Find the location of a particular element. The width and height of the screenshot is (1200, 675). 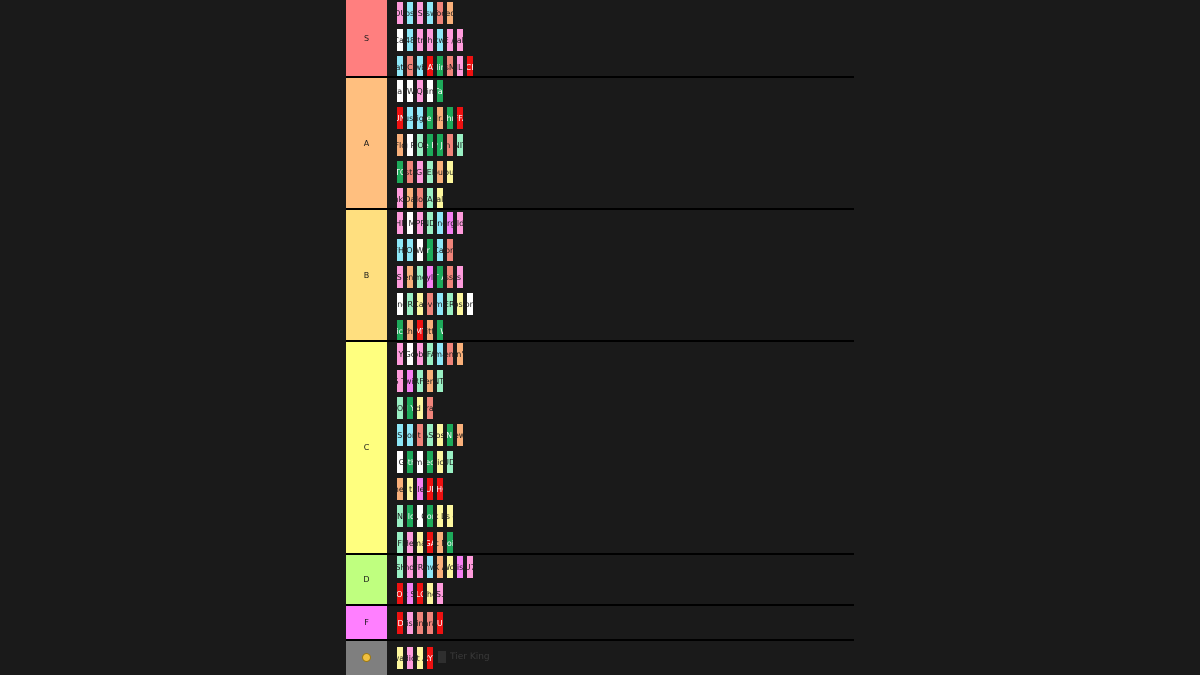

song-tile: Transylvania is located at coordinates (430, 277).